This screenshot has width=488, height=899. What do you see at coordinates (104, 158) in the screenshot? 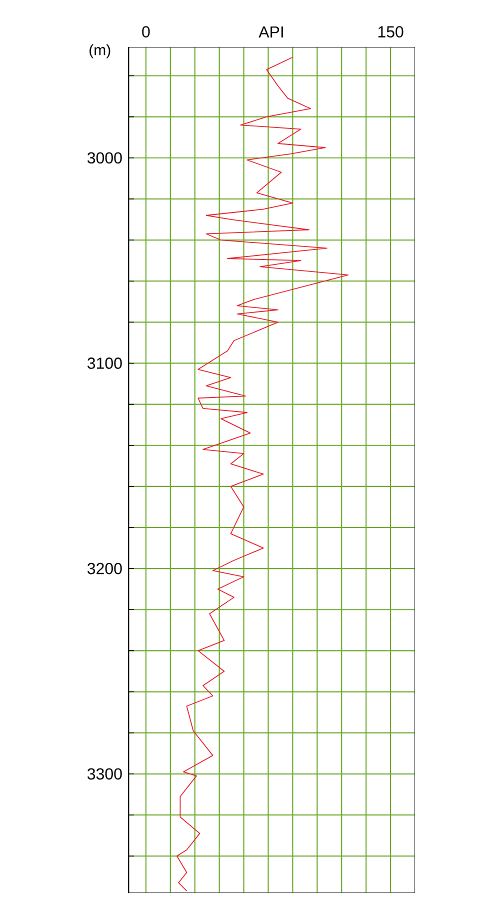
I see `y-tick-label: 3000` at bounding box center [104, 158].